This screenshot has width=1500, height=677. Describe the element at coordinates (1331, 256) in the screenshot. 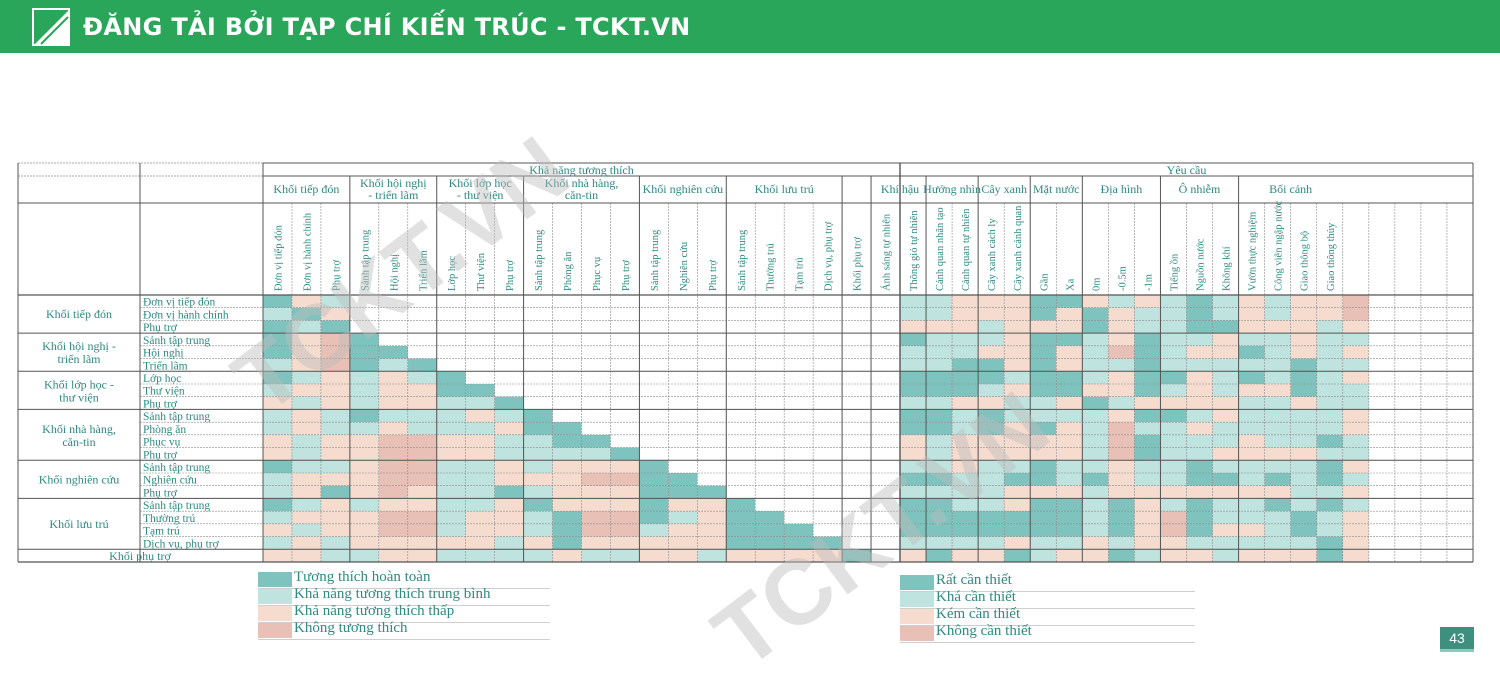

I see `column-label: Giao thông thủy` at that location.